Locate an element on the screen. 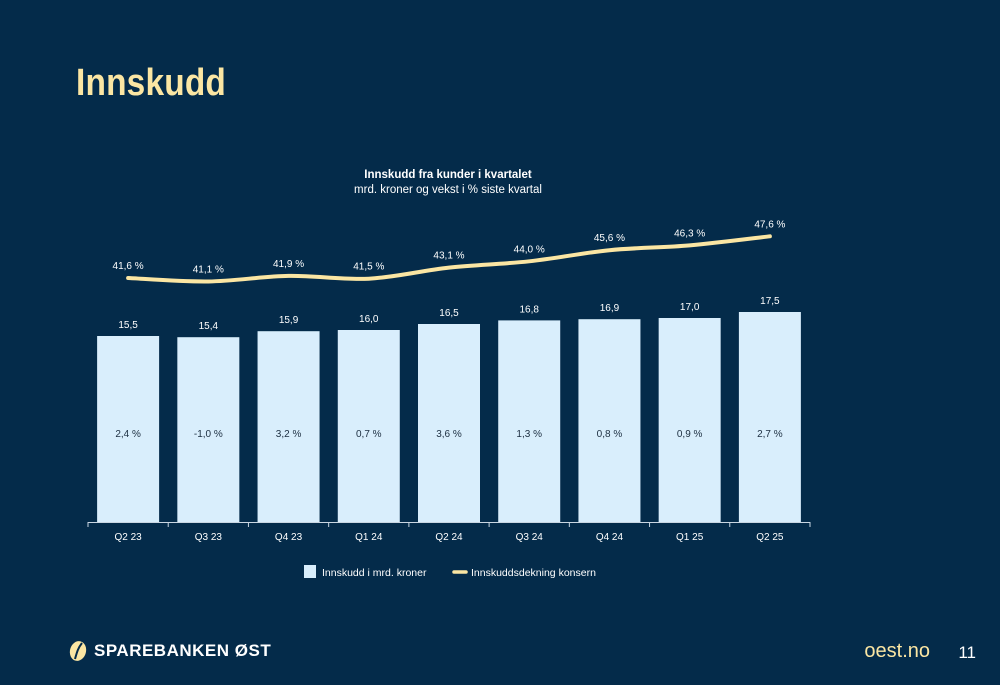  bar-value-label: 17,0 is located at coordinates (690, 307).